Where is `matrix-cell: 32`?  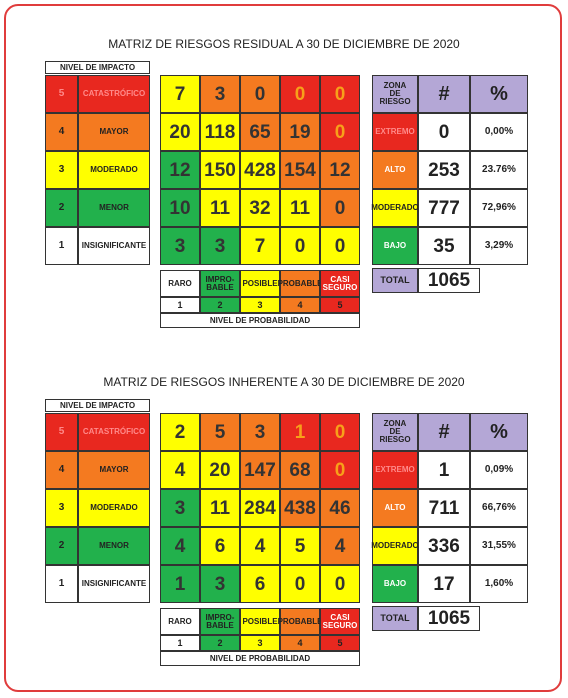
matrix-cell: 32 is located at coordinates (260, 208).